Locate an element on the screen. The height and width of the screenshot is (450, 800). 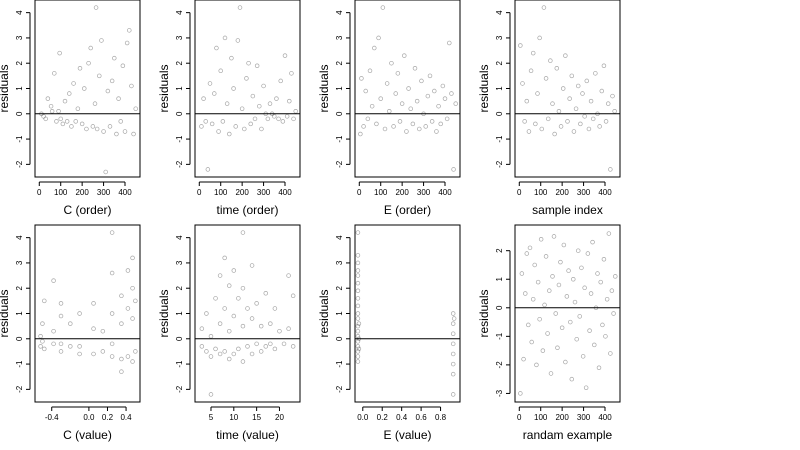
x-tick-label: 0.0 is located at coordinates (89, 417).